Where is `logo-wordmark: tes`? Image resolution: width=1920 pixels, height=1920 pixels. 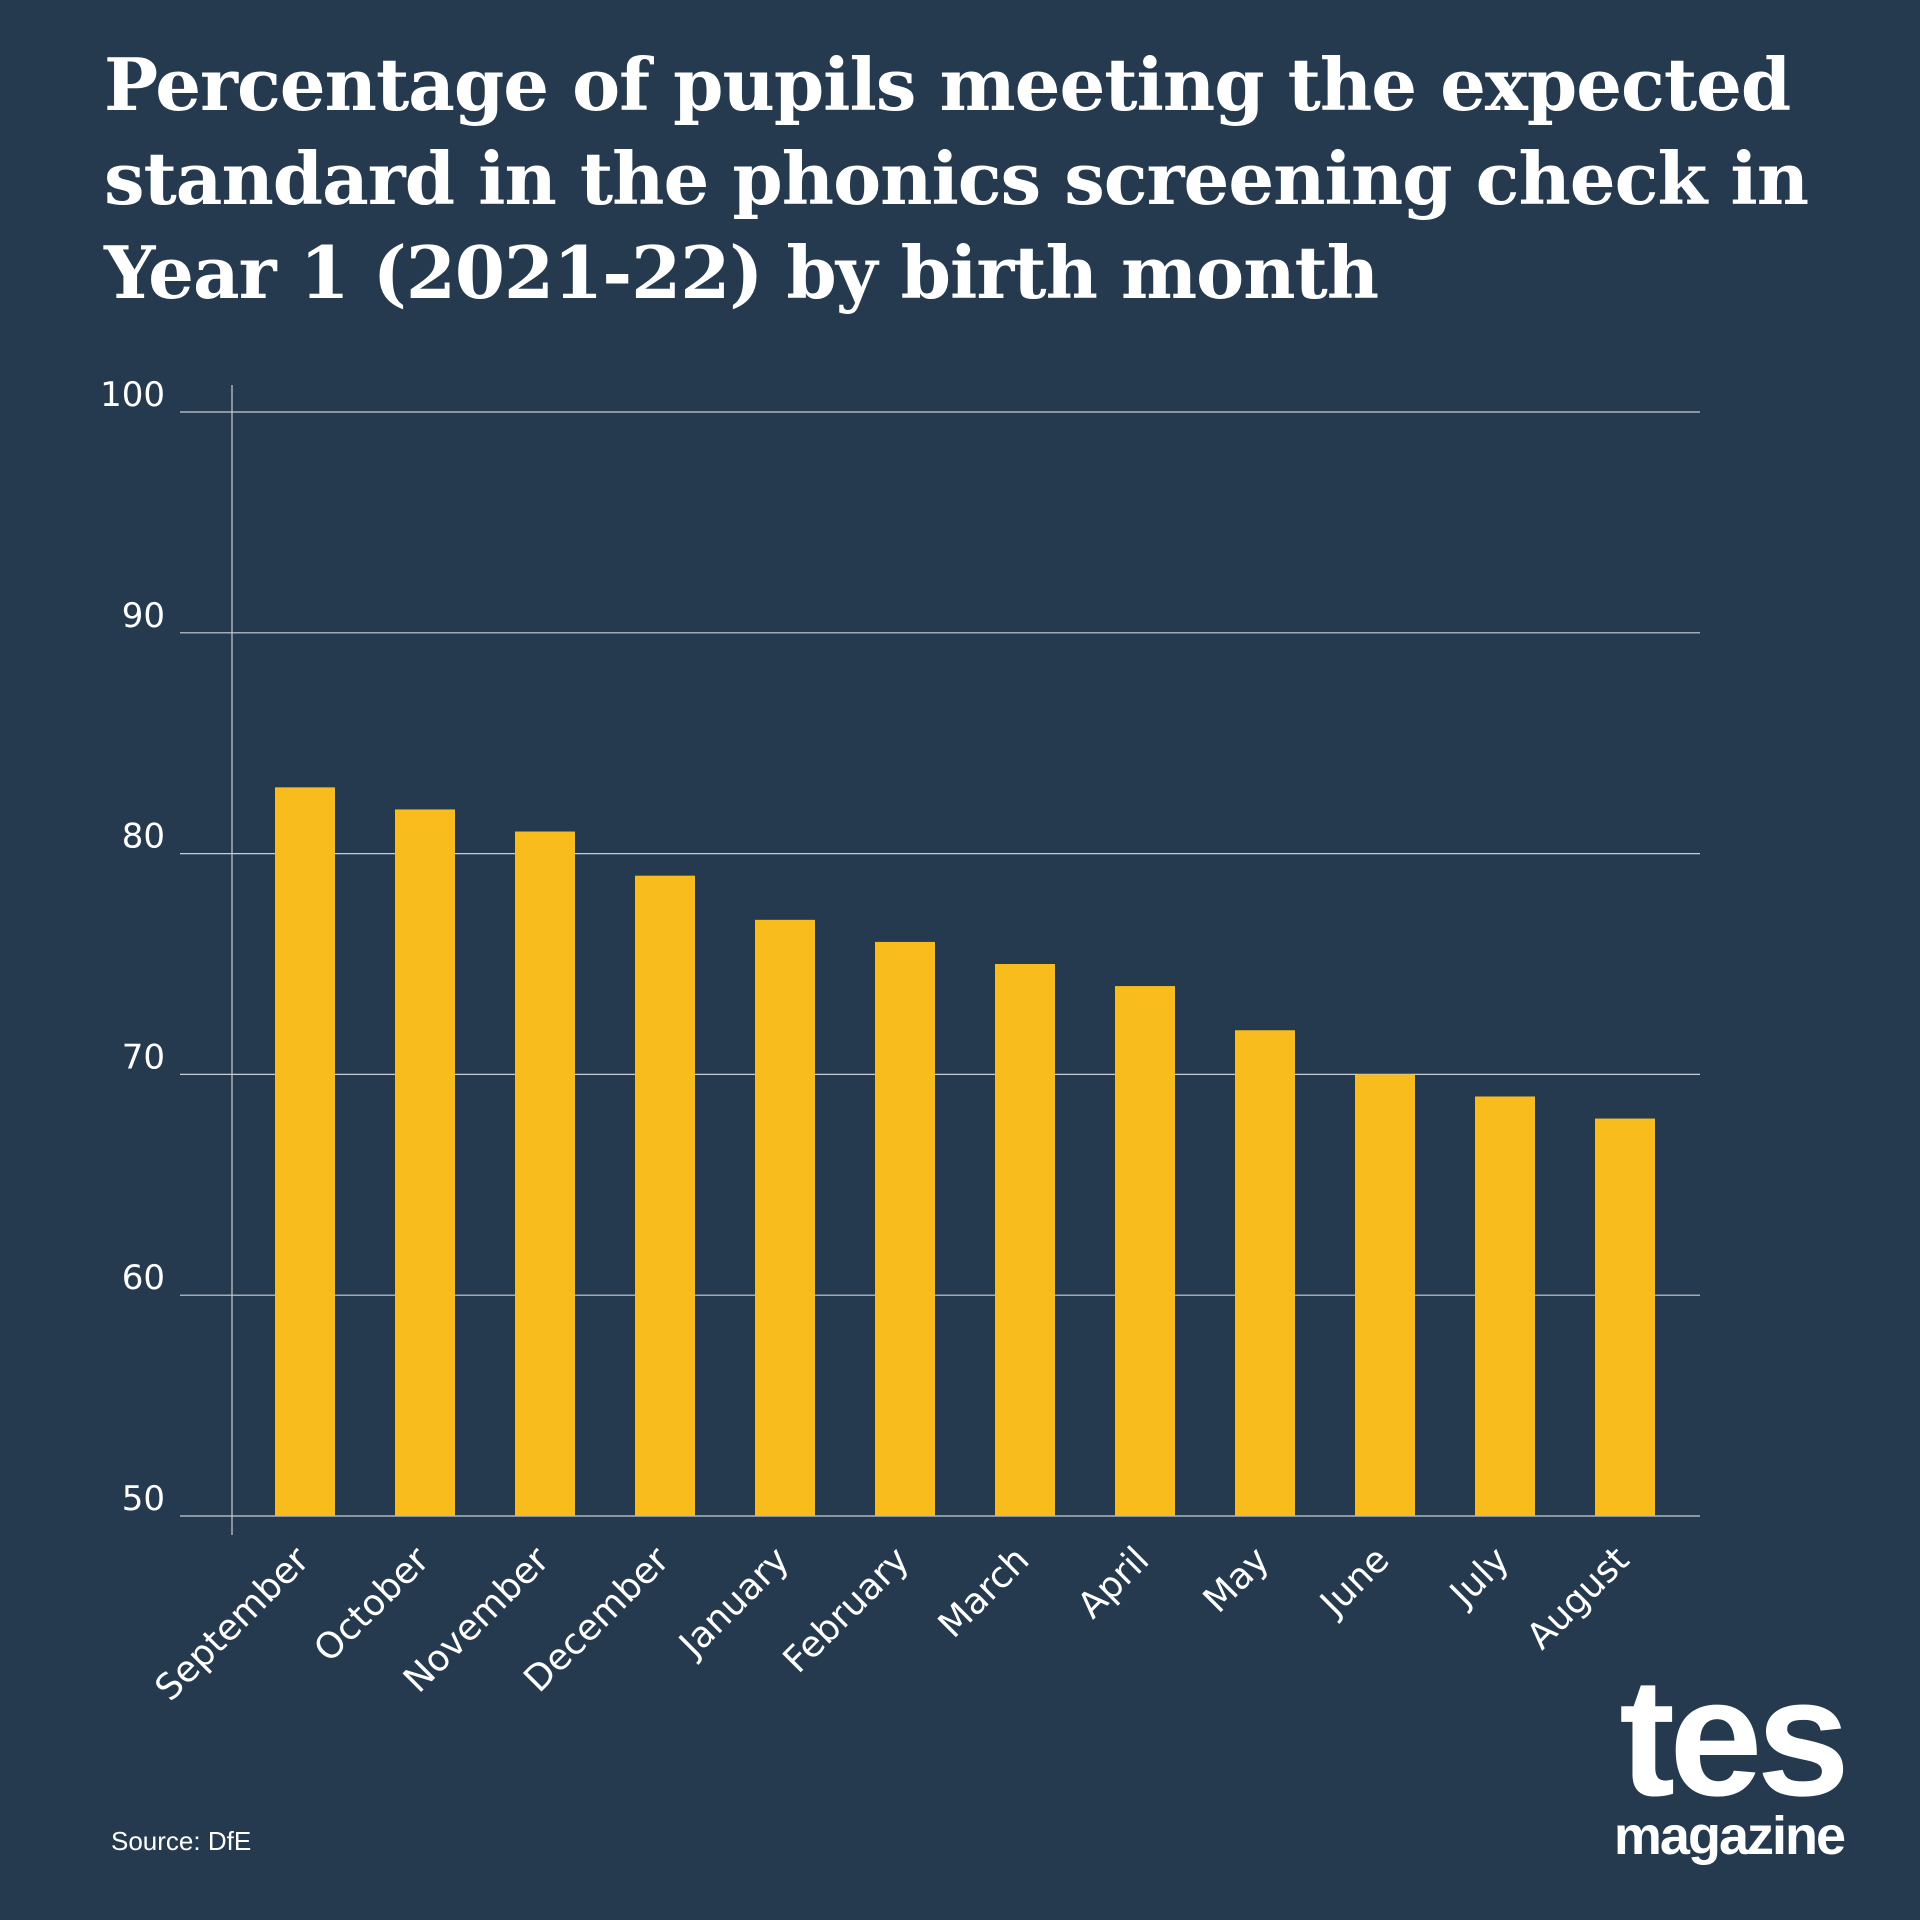 logo-wordmark: tes is located at coordinates (1734, 1737).